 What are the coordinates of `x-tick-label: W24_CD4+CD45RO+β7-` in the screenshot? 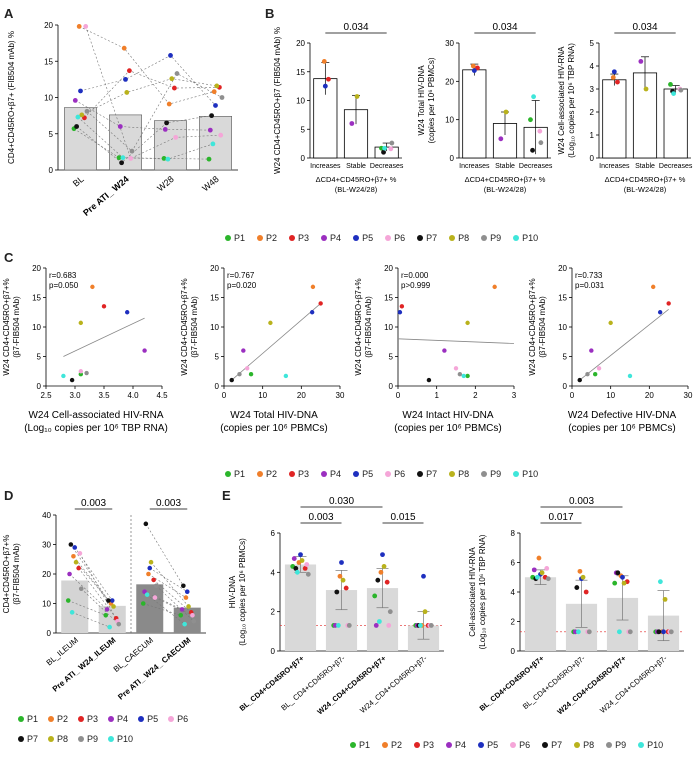 It's located at (393, 684).